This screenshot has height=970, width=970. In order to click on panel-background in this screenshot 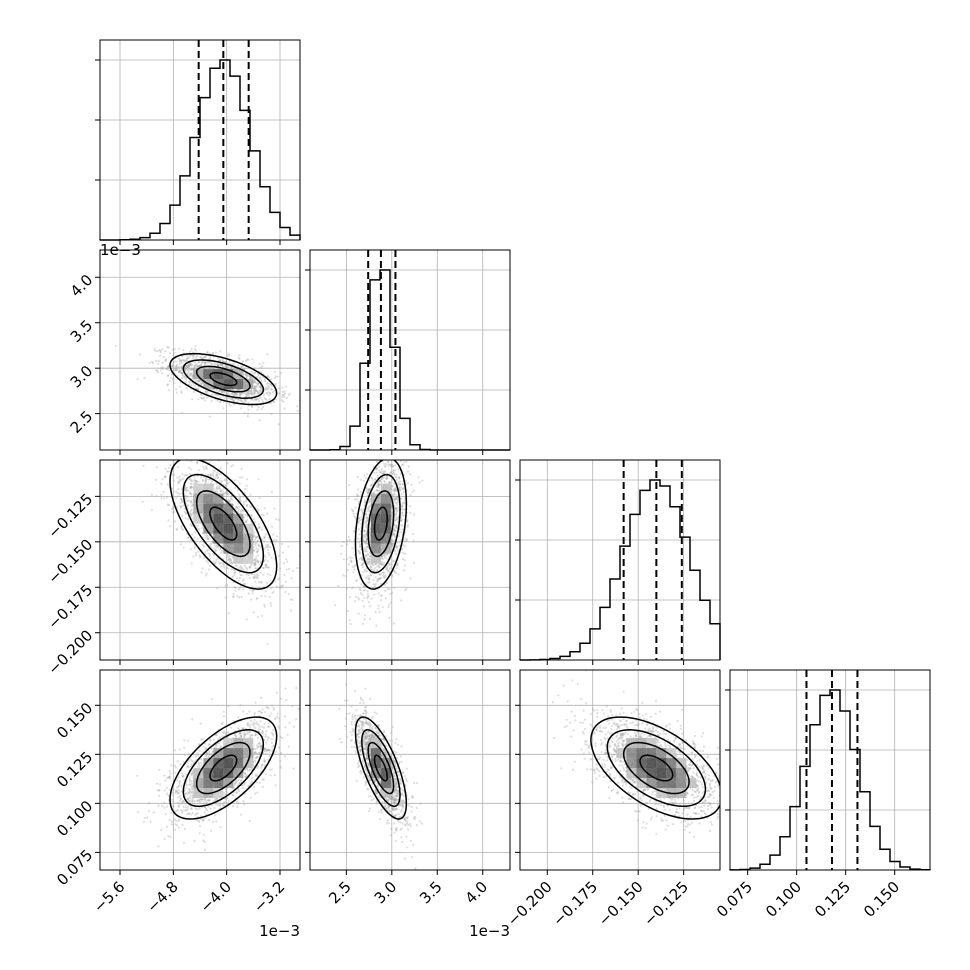, I will do `click(410, 350)`.